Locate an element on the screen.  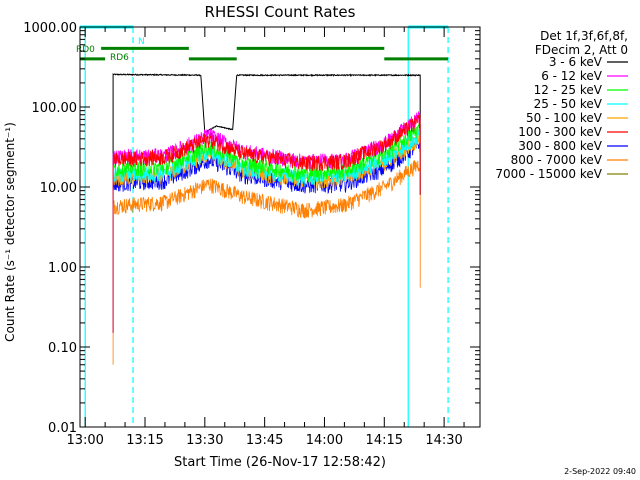
x-tick-label-4: 14:00 is located at coordinates (324, 440).